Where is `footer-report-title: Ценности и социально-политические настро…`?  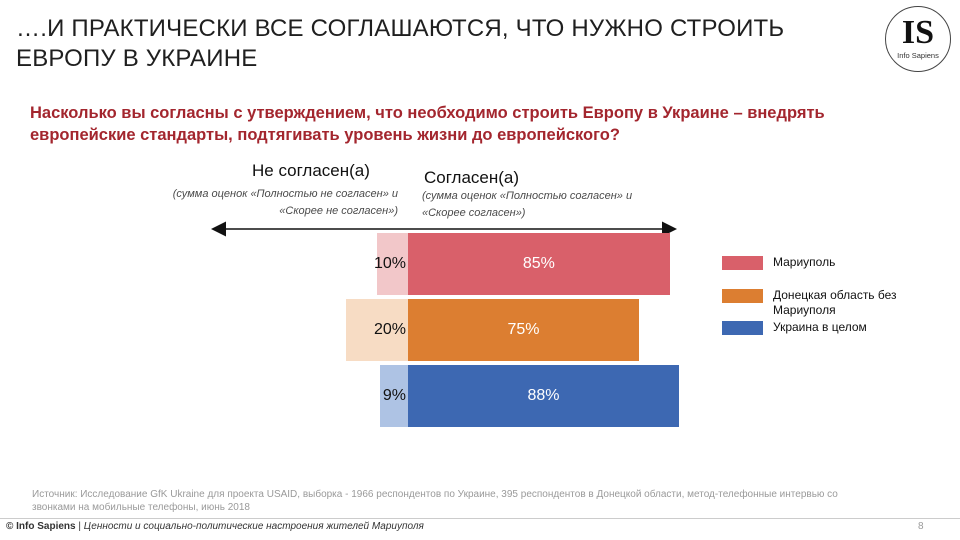 footer-report-title: Ценности и социально-политические настро… is located at coordinates (253, 526).